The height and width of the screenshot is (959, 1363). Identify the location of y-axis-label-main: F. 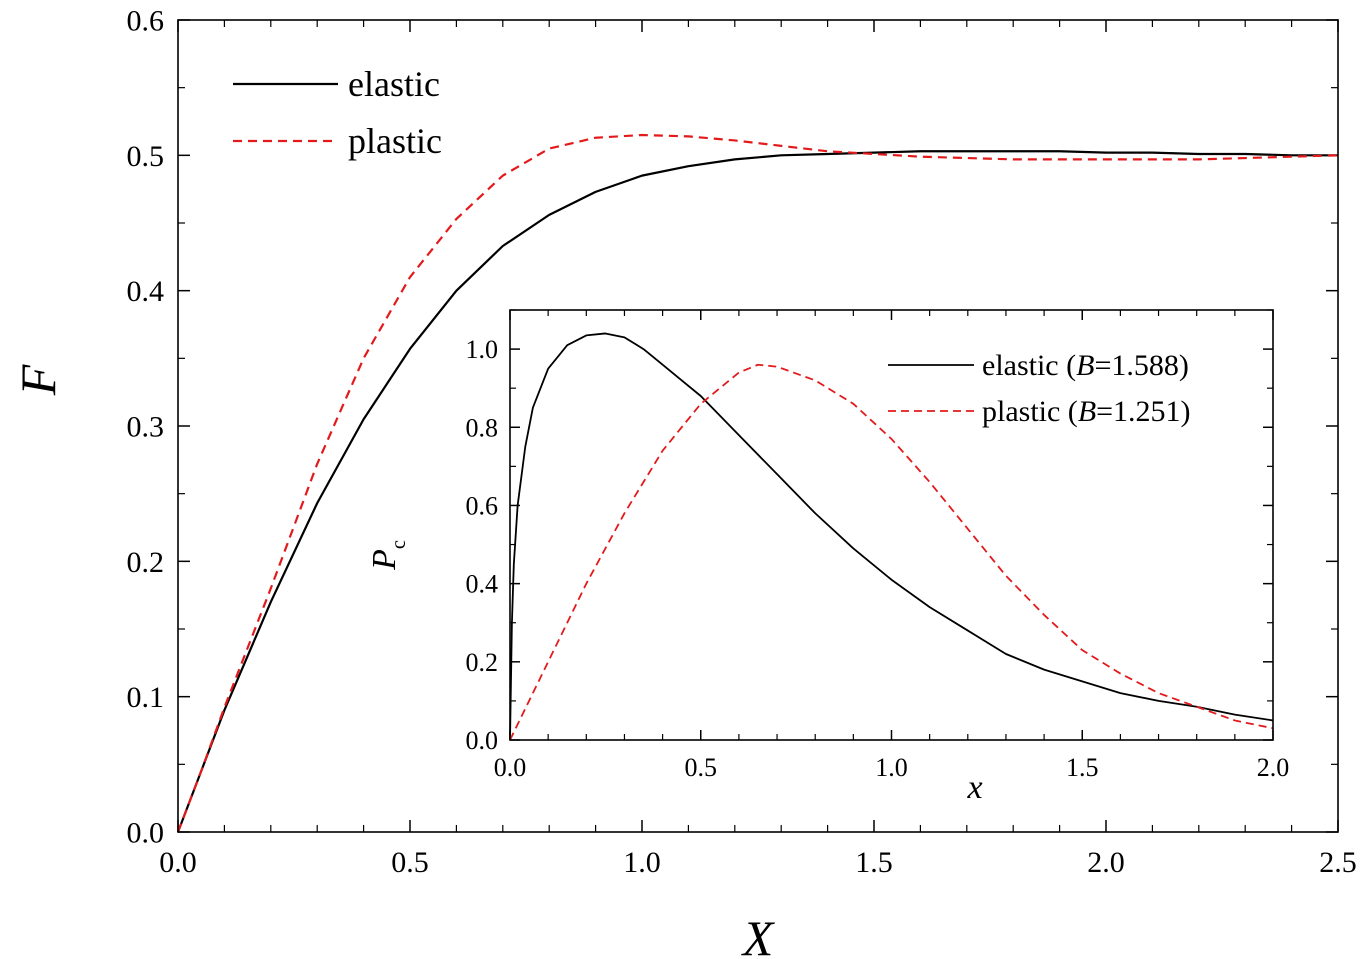
(38, 380).